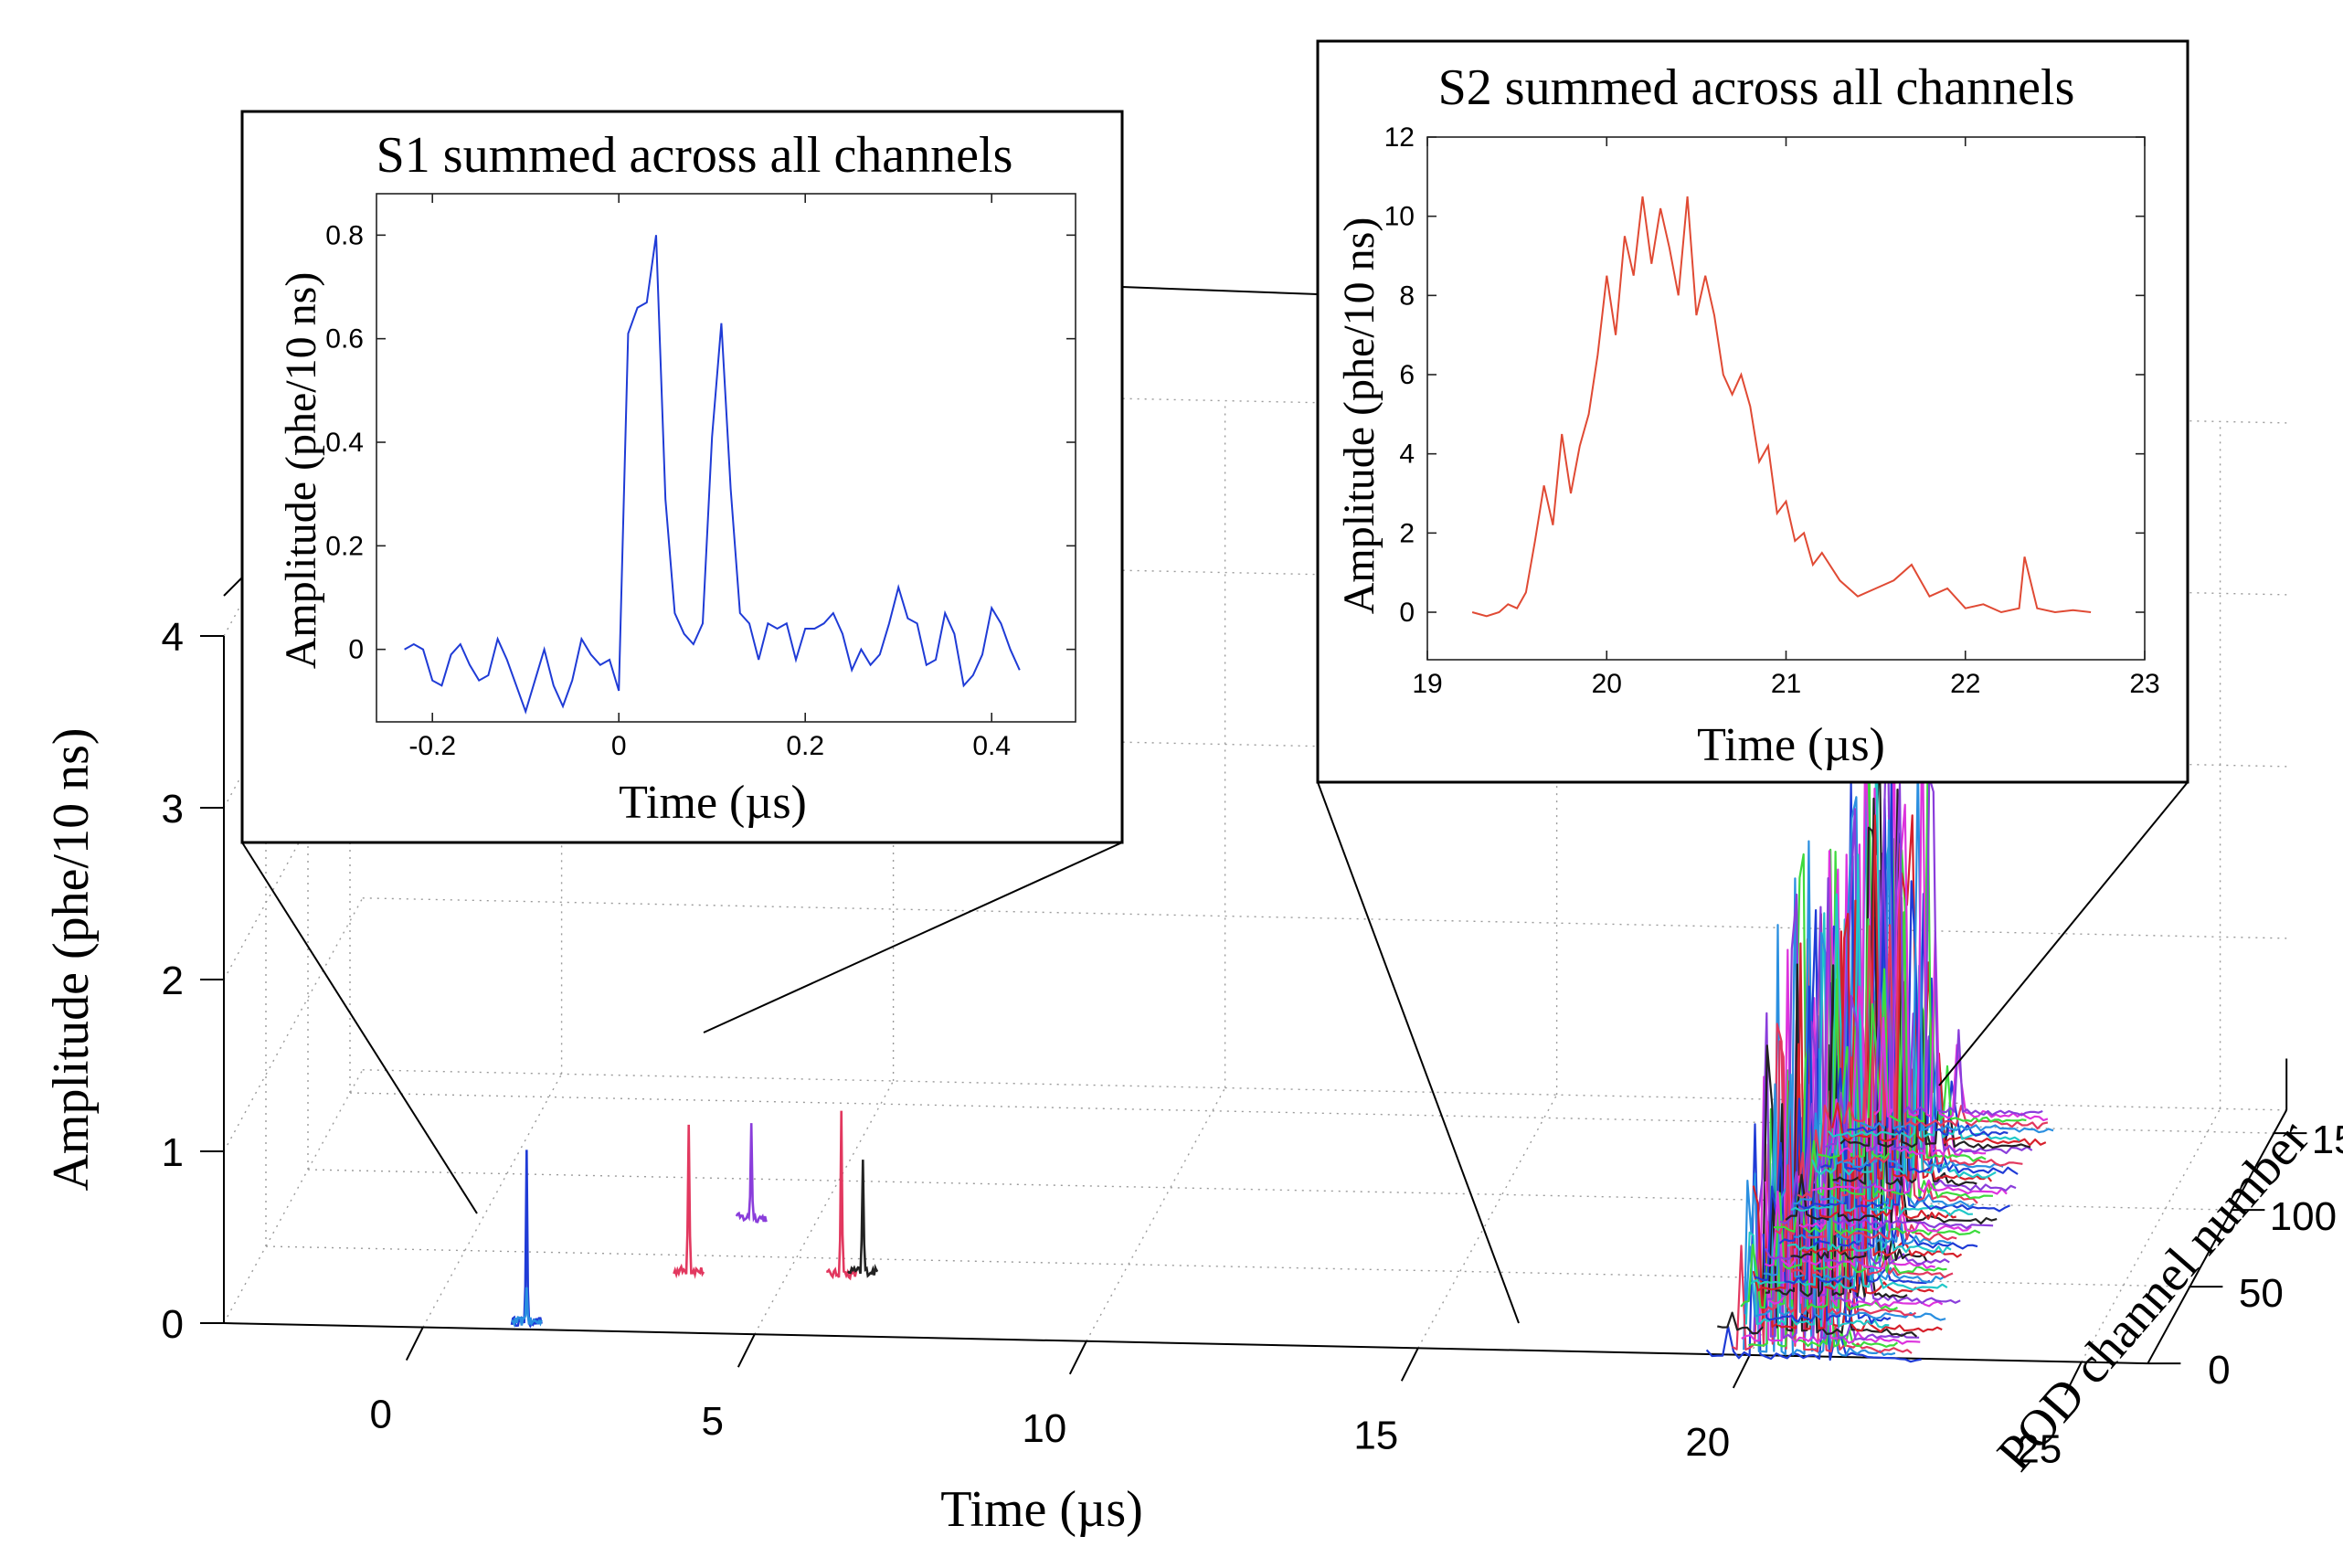 The width and height of the screenshot is (2343, 1568). I want to click on main-x-axis-label: Time (µs), so click(1042, 1510).